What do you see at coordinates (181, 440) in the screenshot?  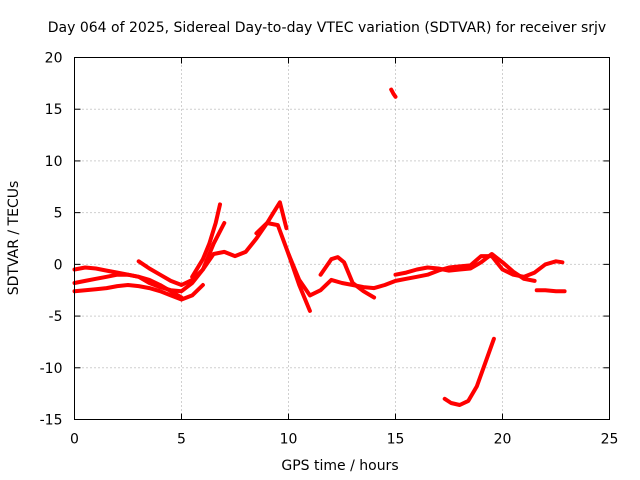 I see `x-tick-label: 5` at bounding box center [181, 440].